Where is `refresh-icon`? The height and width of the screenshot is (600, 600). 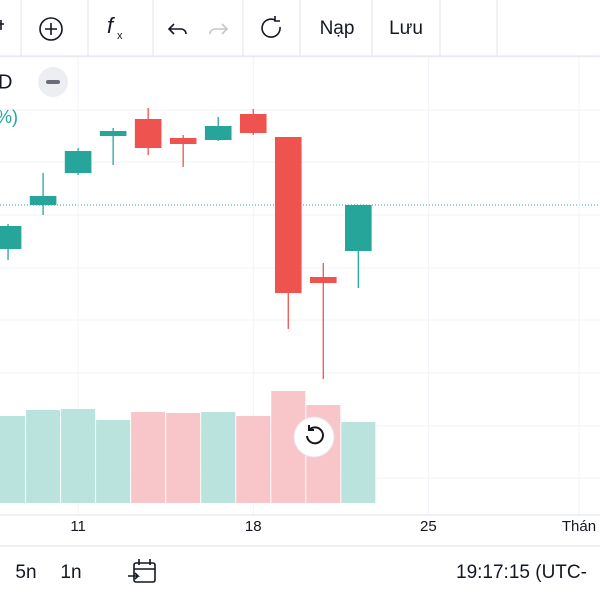 refresh-icon is located at coordinates (271, 27).